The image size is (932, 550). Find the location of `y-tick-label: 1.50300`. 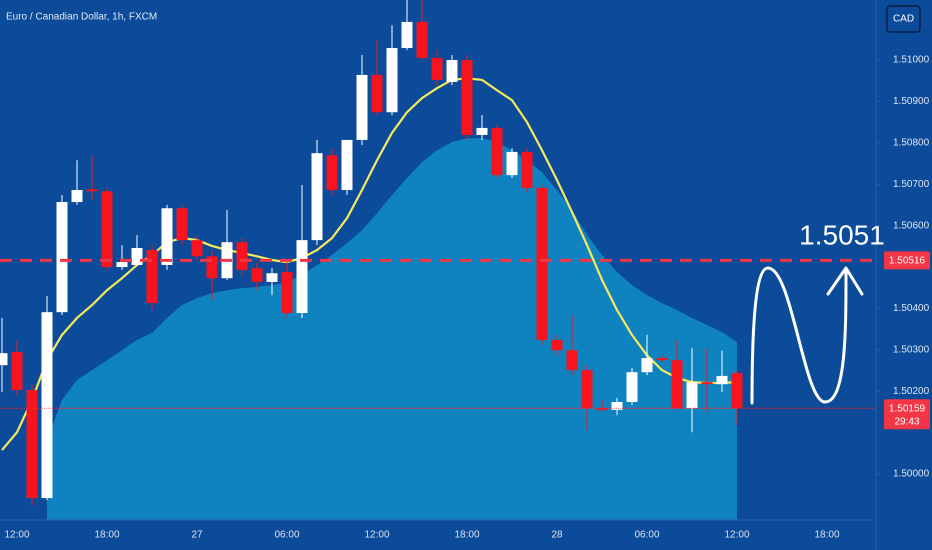

y-tick-label: 1.50300 is located at coordinates (911, 349).